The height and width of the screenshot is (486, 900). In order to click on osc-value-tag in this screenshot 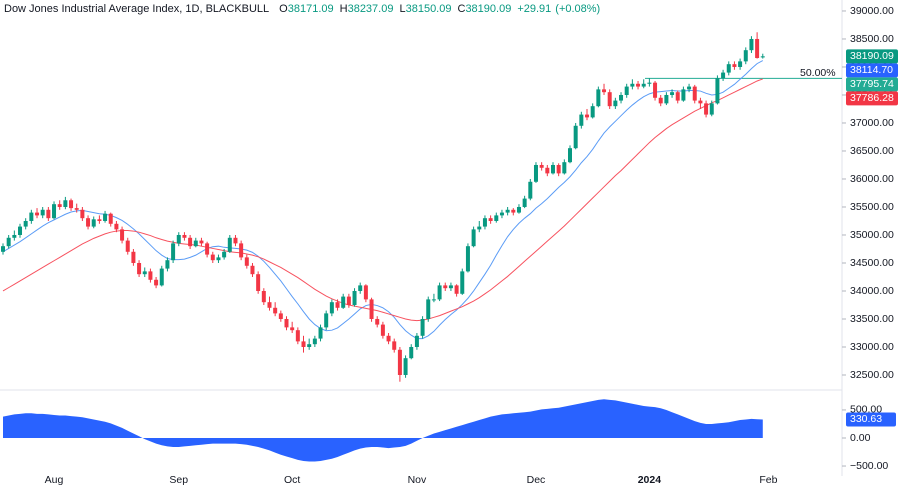, I will do `click(871, 419)`.